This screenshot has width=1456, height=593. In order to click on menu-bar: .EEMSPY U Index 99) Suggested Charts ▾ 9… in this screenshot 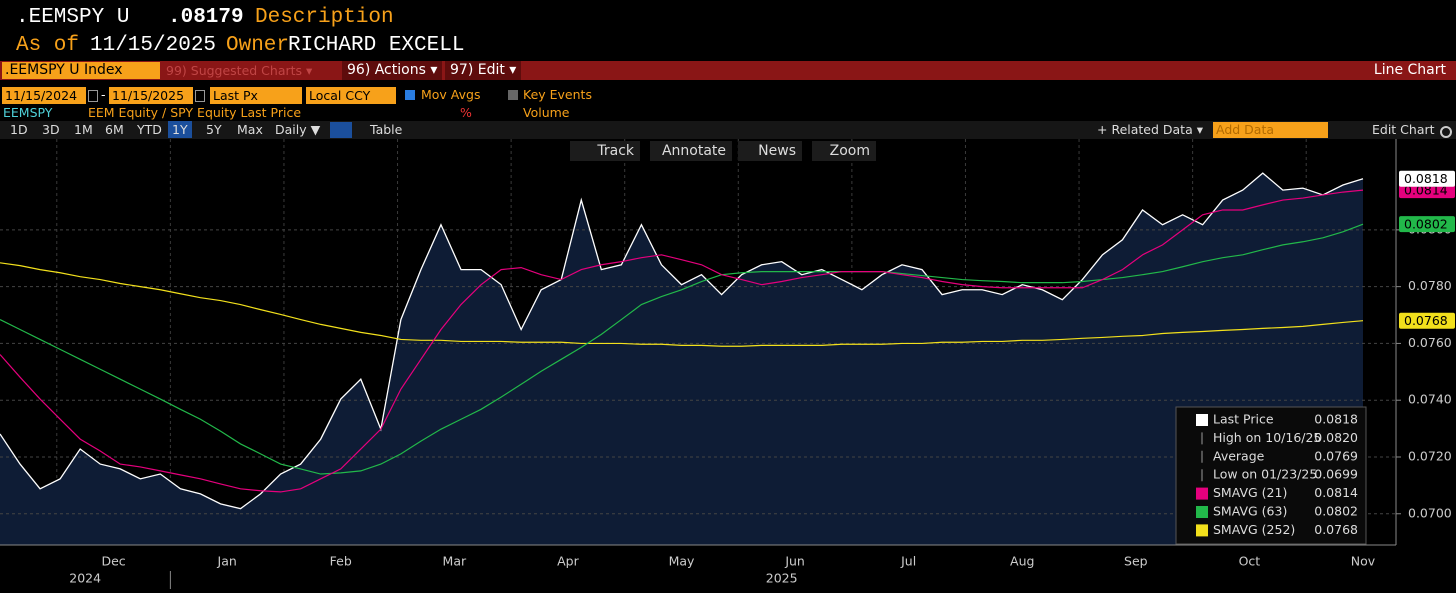, I will do `click(728, 70)`.